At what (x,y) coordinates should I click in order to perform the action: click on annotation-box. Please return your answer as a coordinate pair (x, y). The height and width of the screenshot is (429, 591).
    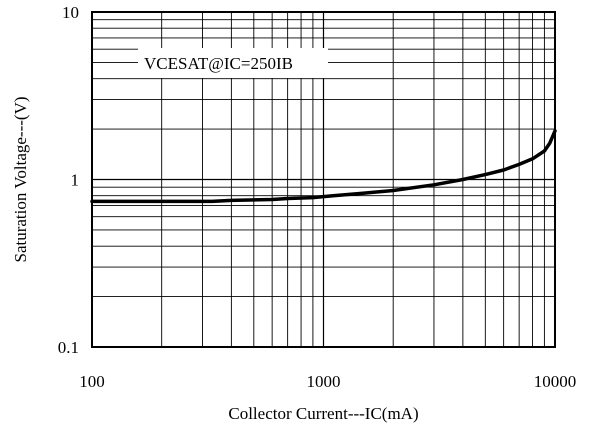
    Looking at the image, I should click on (233, 63).